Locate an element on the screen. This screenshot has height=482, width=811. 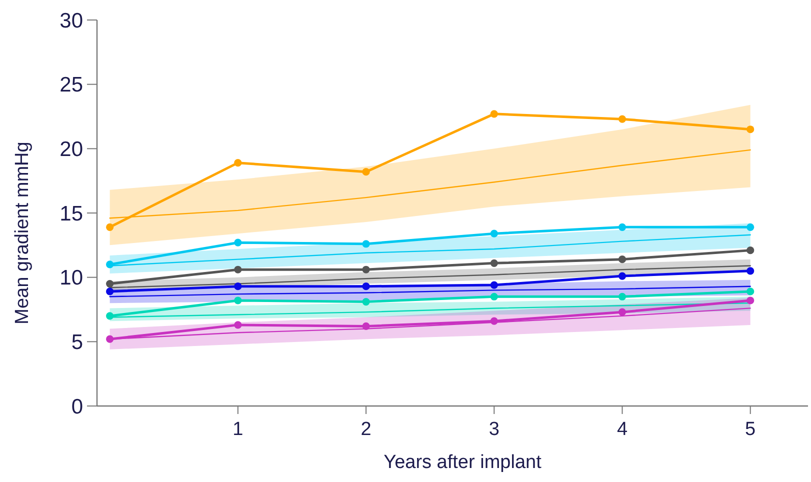
x-tick-label: 3 is located at coordinates (494, 429).